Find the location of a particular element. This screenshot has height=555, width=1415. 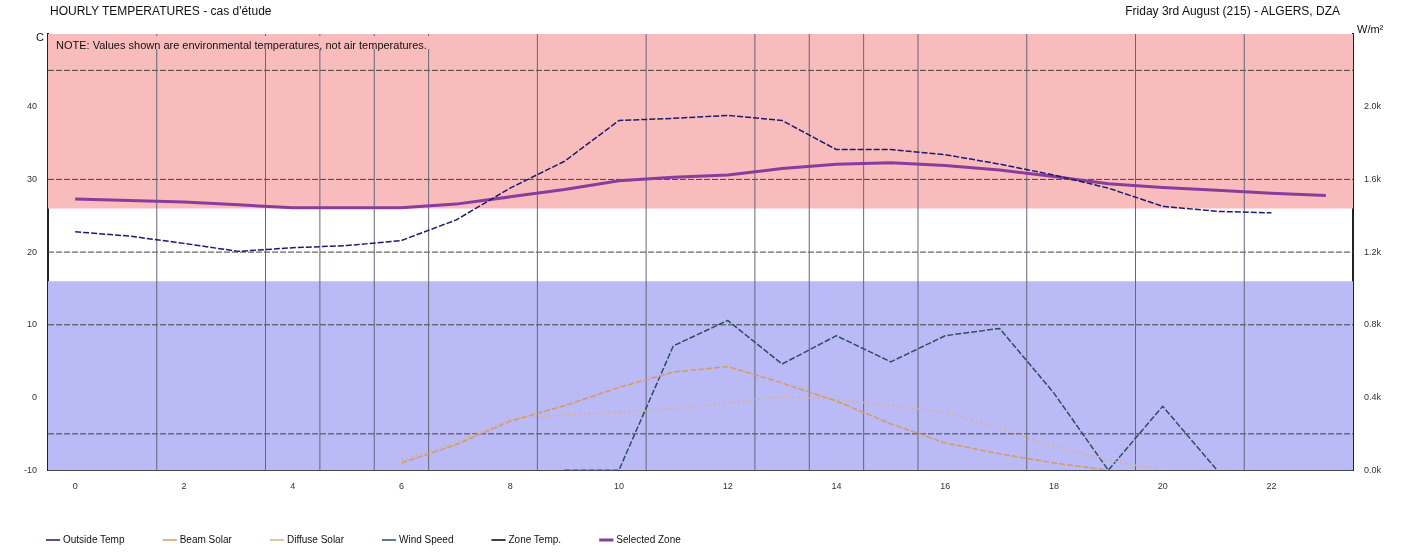

x-tick-label: 20 is located at coordinates (1162, 486).